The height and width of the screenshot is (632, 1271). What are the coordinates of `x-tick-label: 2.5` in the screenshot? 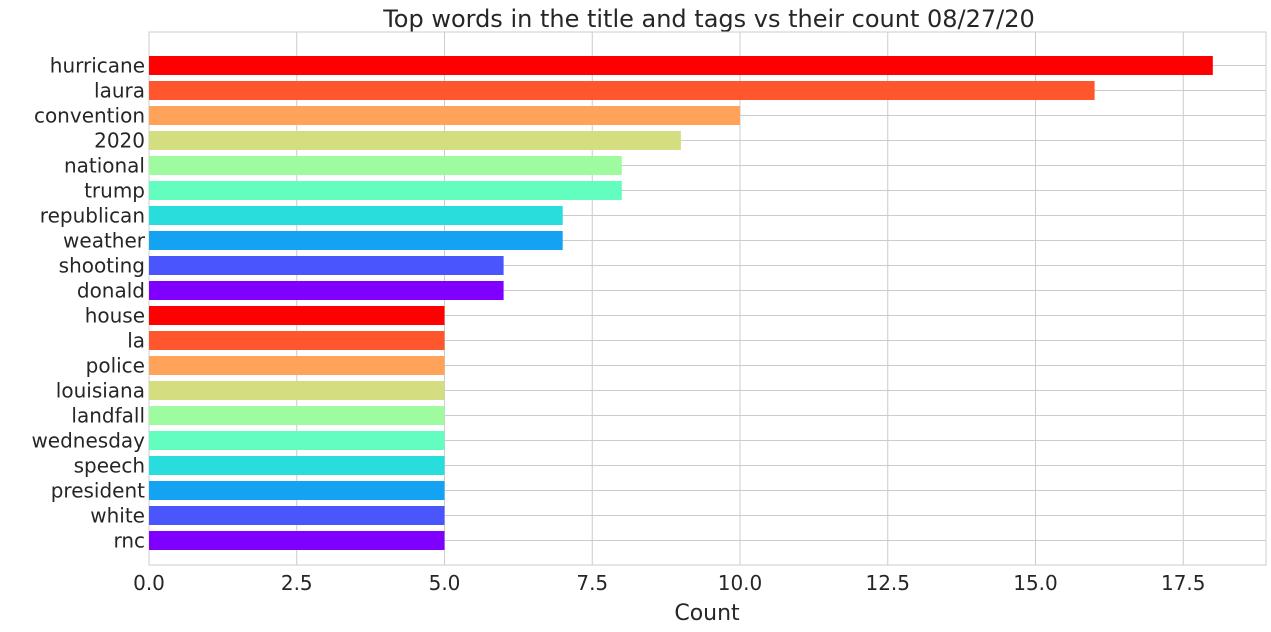 It's located at (297, 583).